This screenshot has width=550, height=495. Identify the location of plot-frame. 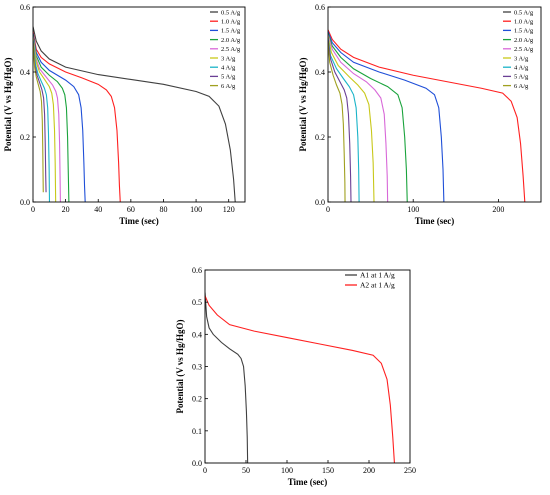
(307, 366).